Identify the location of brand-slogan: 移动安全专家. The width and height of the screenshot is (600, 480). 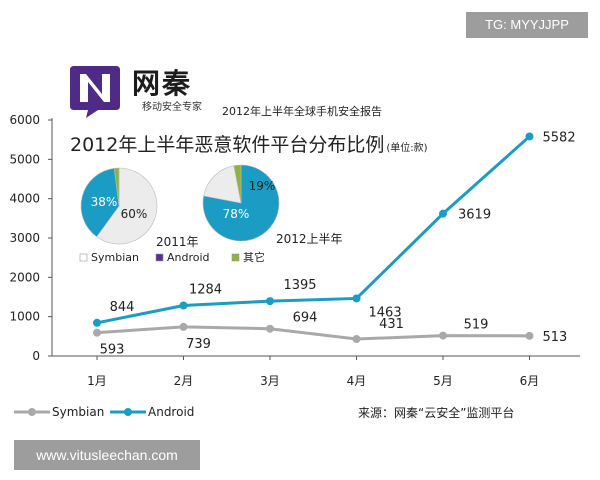
(172, 107).